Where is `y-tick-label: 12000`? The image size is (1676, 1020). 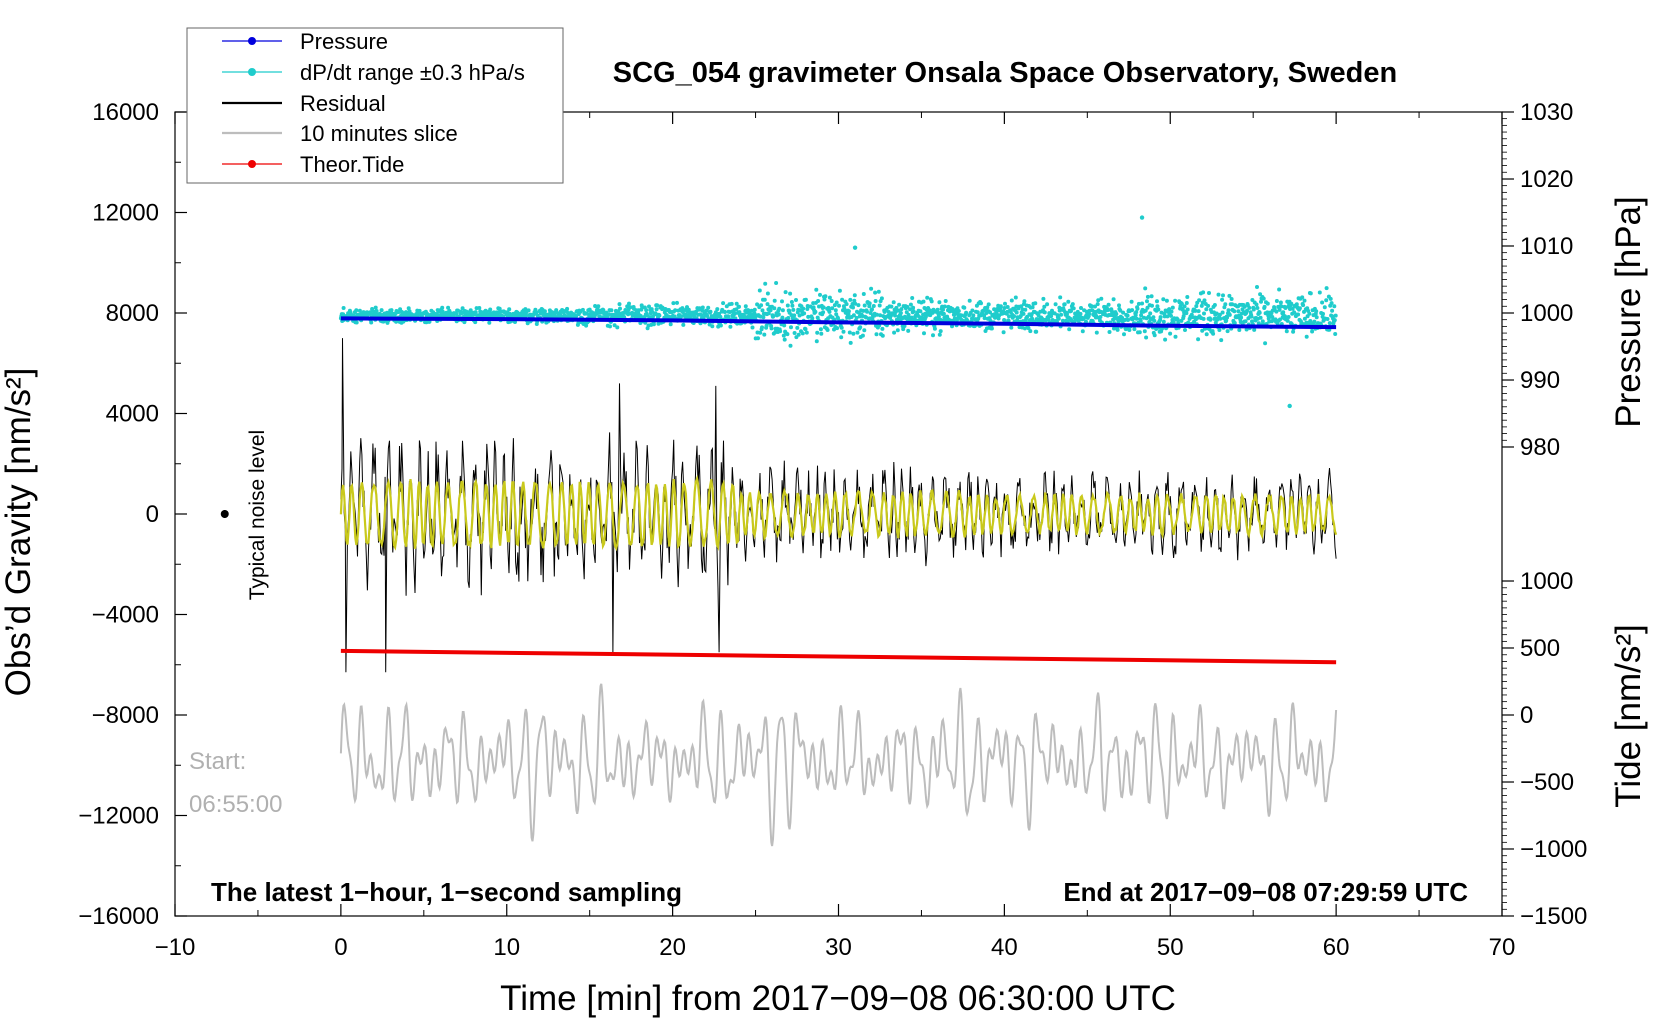
y-tick-label: 12000 is located at coordinates (125, 213).